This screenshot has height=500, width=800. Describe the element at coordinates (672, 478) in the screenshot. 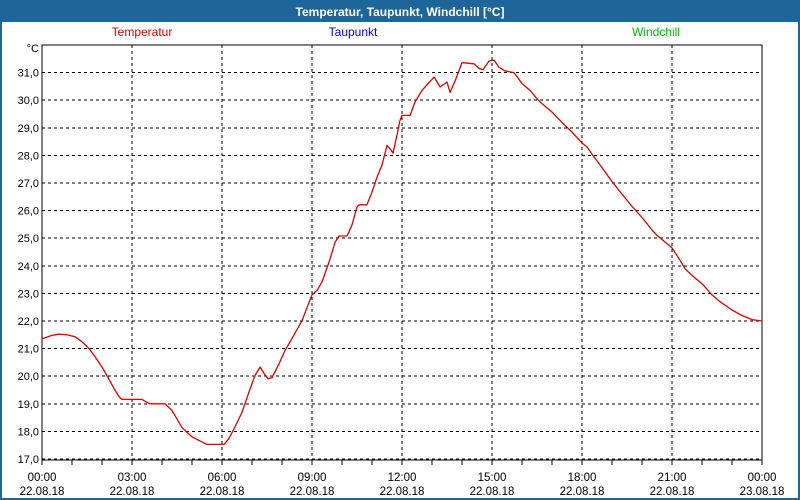

I see `x-axis-time-label: 21:00` at that location.